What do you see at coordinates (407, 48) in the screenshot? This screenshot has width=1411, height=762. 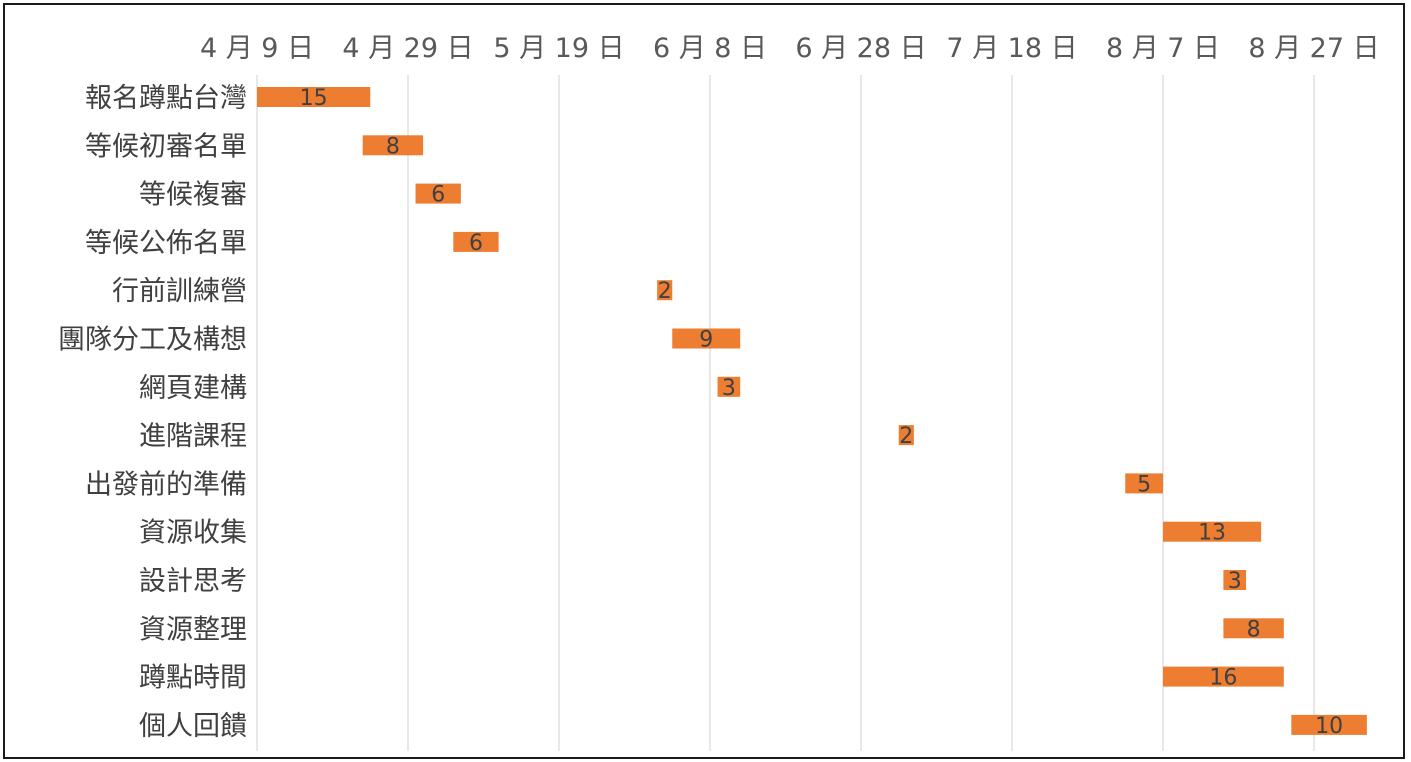 I see `x-tick-label: 4 月 29 日` at bounding box center [407, 48].